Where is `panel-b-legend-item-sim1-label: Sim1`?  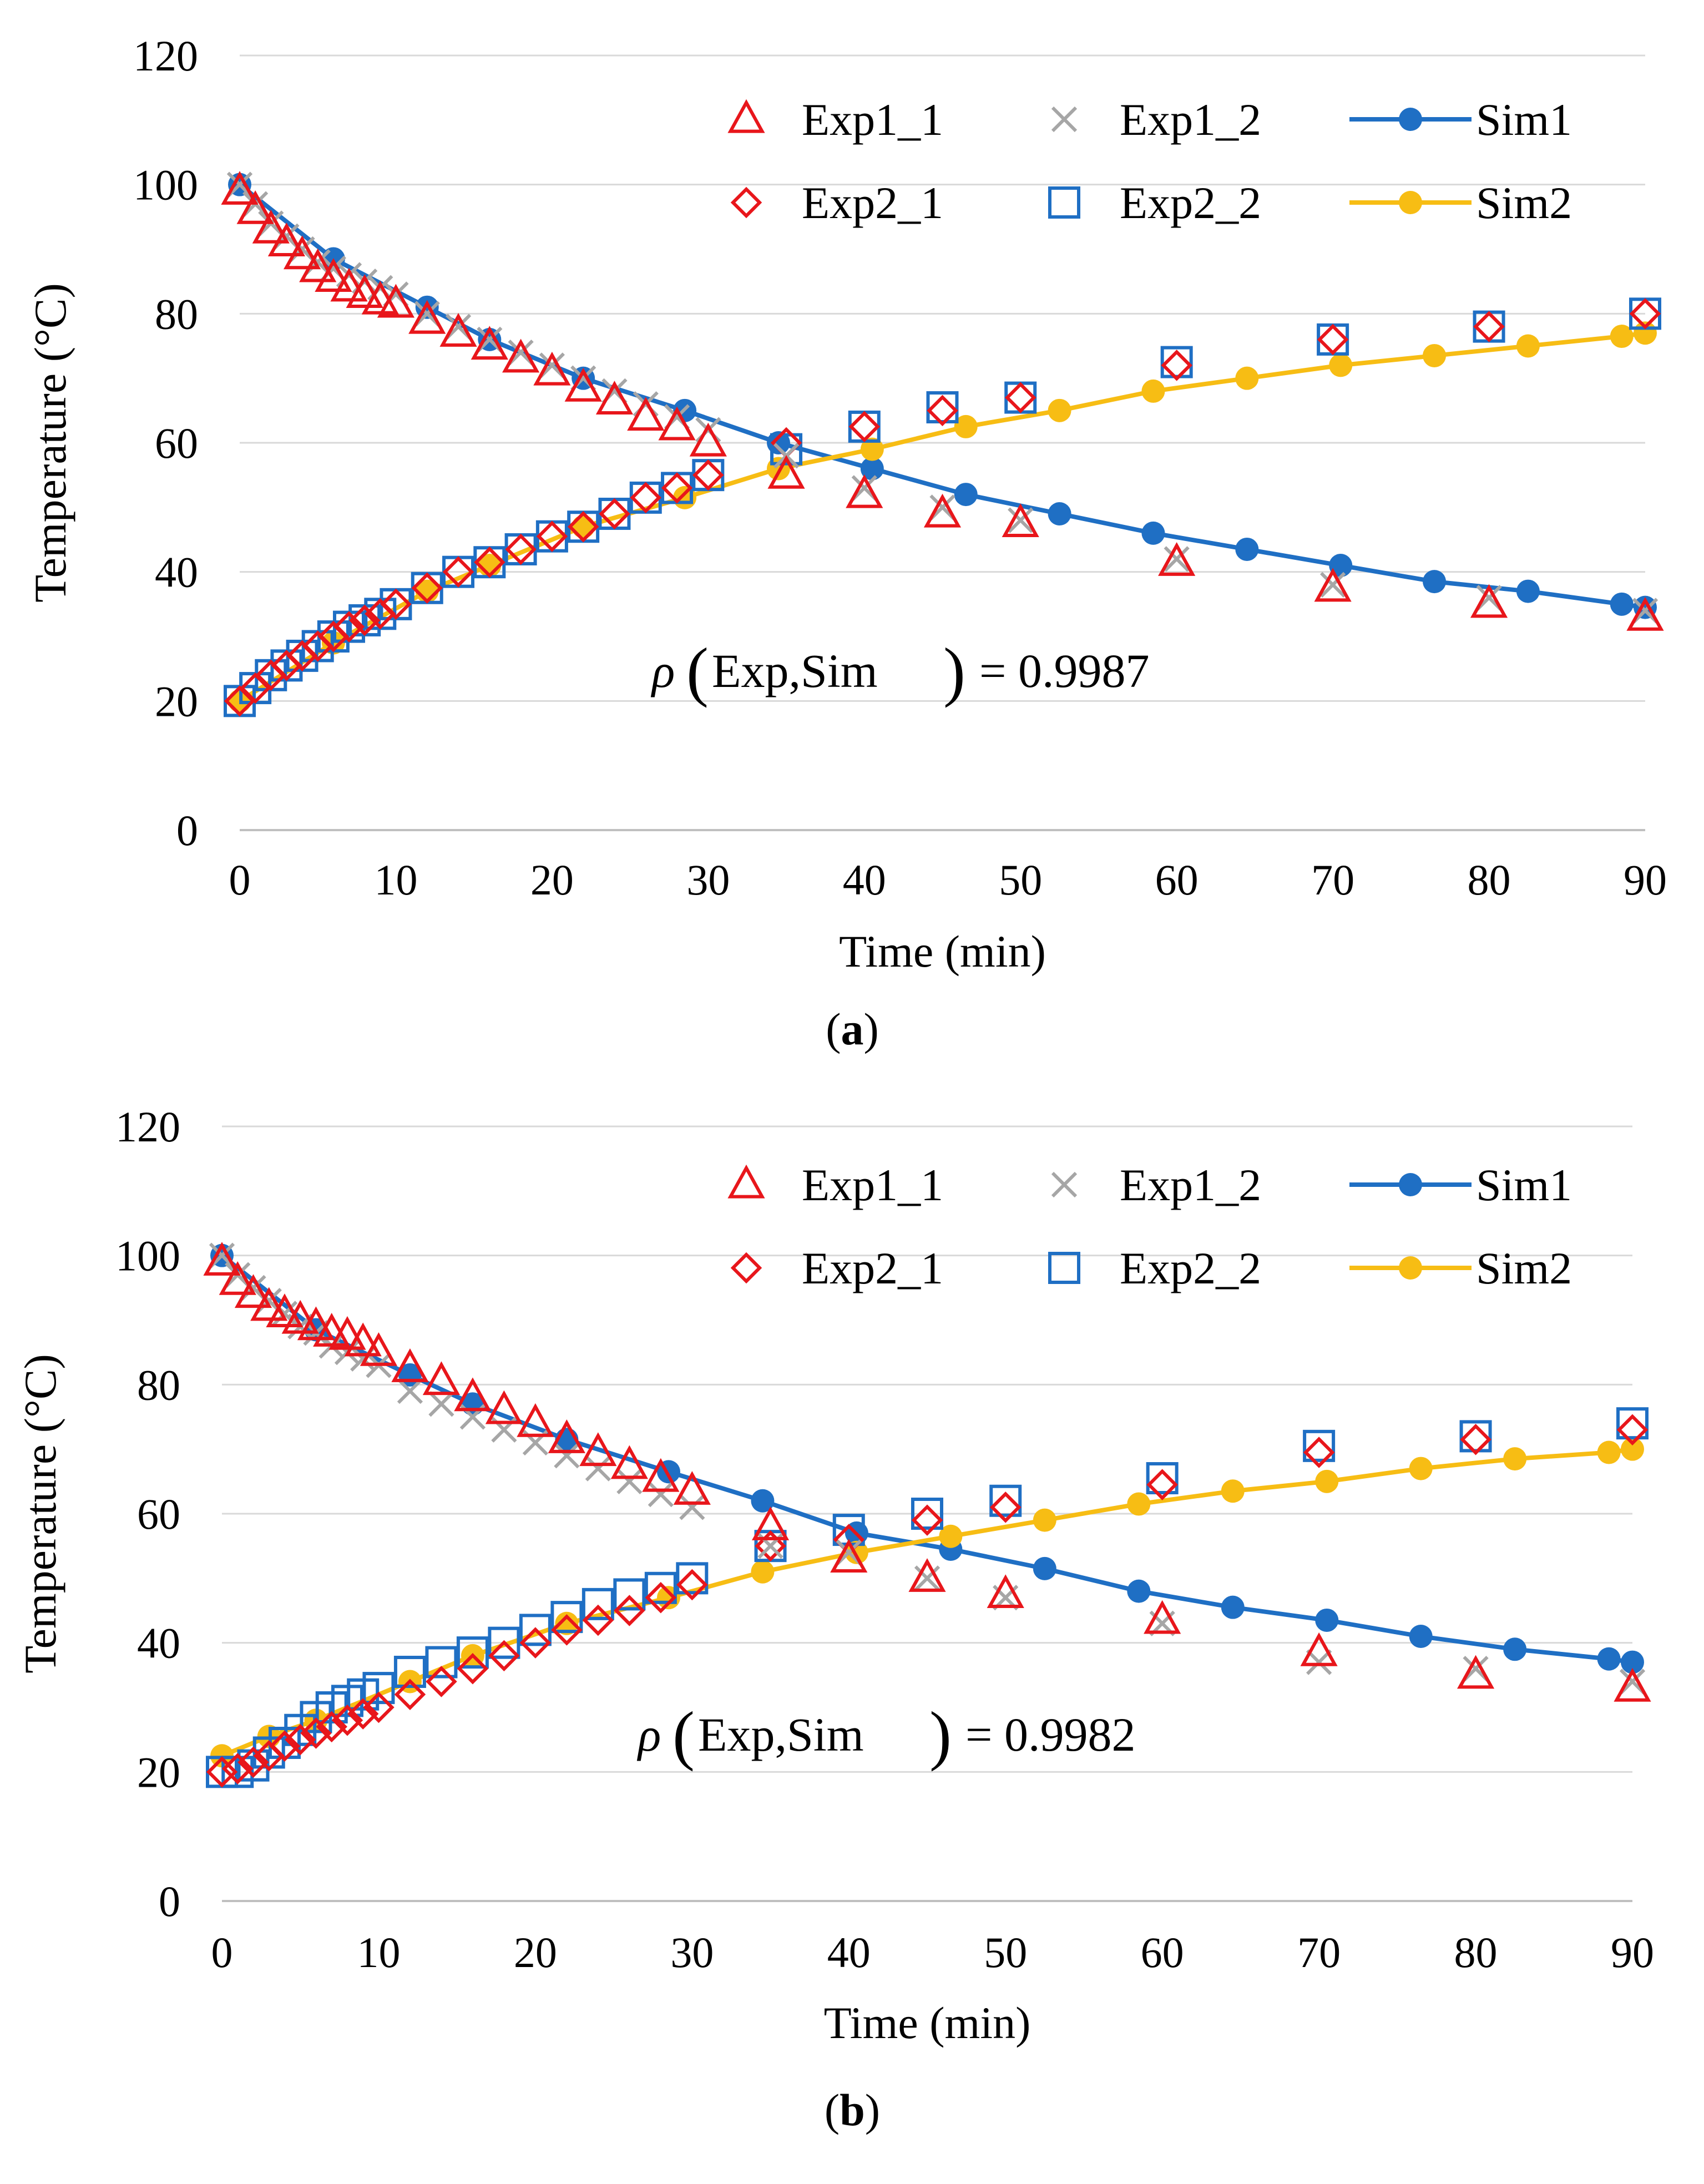
panel-b-legend-item-sim1-label: Sim1 is located at coordinates (1524, 1185).